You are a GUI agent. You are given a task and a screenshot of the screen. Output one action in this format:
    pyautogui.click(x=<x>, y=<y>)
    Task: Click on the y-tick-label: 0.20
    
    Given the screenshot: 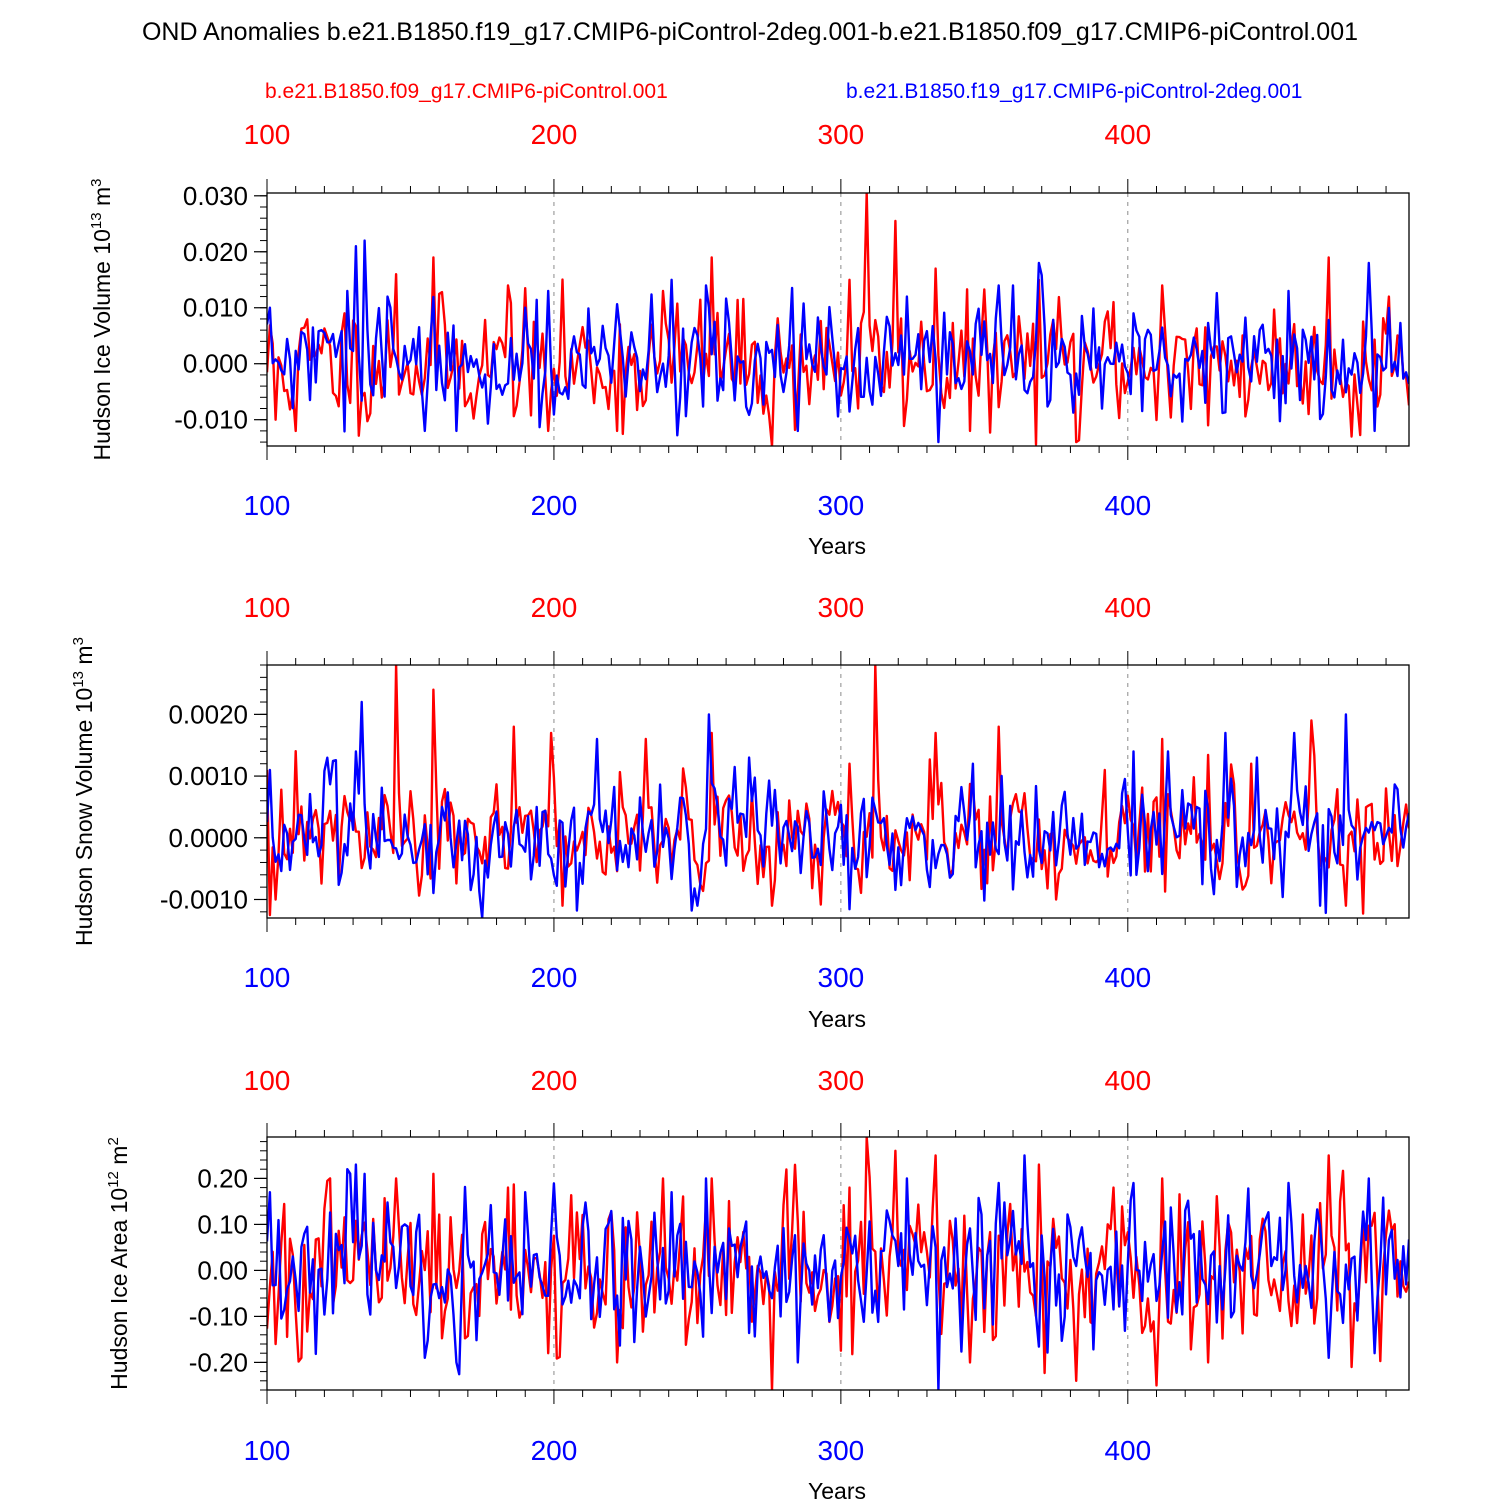 What is the action you would take?
    pyautogui.click(x=222, y=1178)
    